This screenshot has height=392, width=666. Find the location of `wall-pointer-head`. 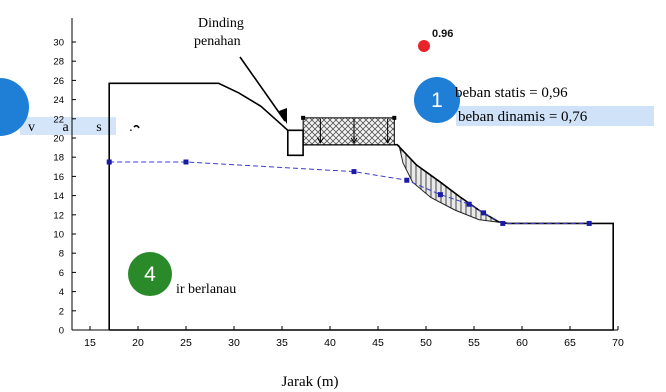

wall-pointer-head is located at coordinates (283, 116).